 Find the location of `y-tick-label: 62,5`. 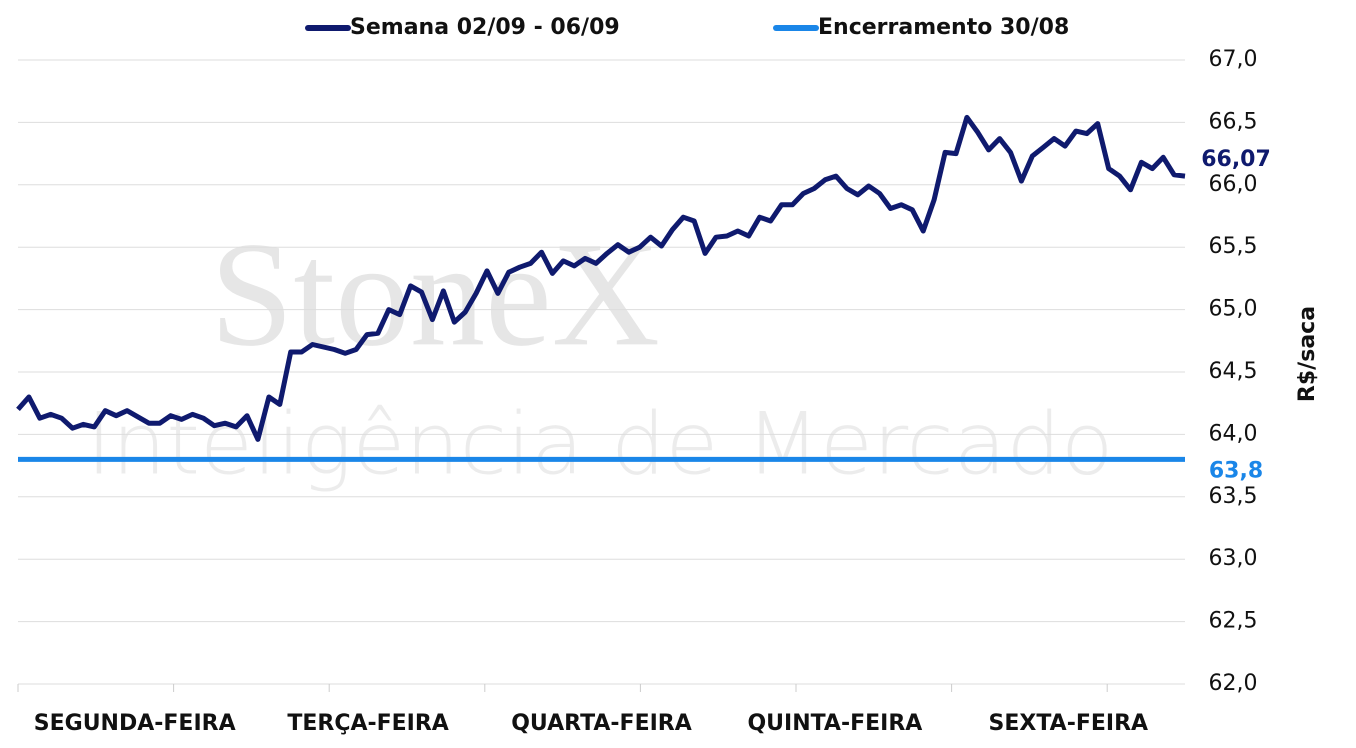

y-tick-label: 62,5 is located at coordinates (1233, 621).